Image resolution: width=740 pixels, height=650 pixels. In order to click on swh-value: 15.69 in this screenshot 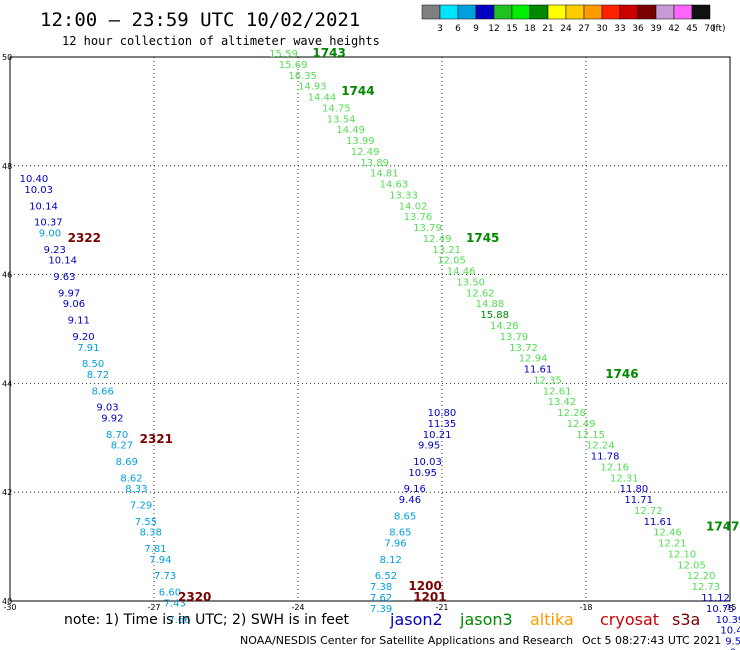, I will do `click(293, 65)`.